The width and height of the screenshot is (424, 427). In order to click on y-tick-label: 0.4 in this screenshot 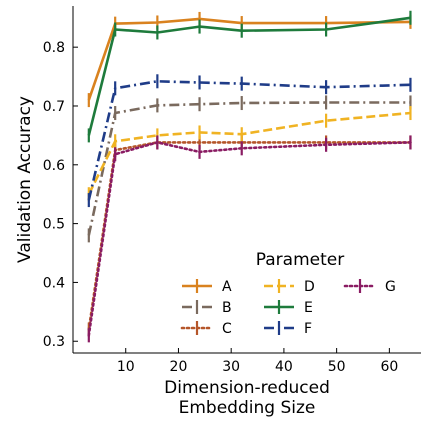, I will do `click(54, 283)`.